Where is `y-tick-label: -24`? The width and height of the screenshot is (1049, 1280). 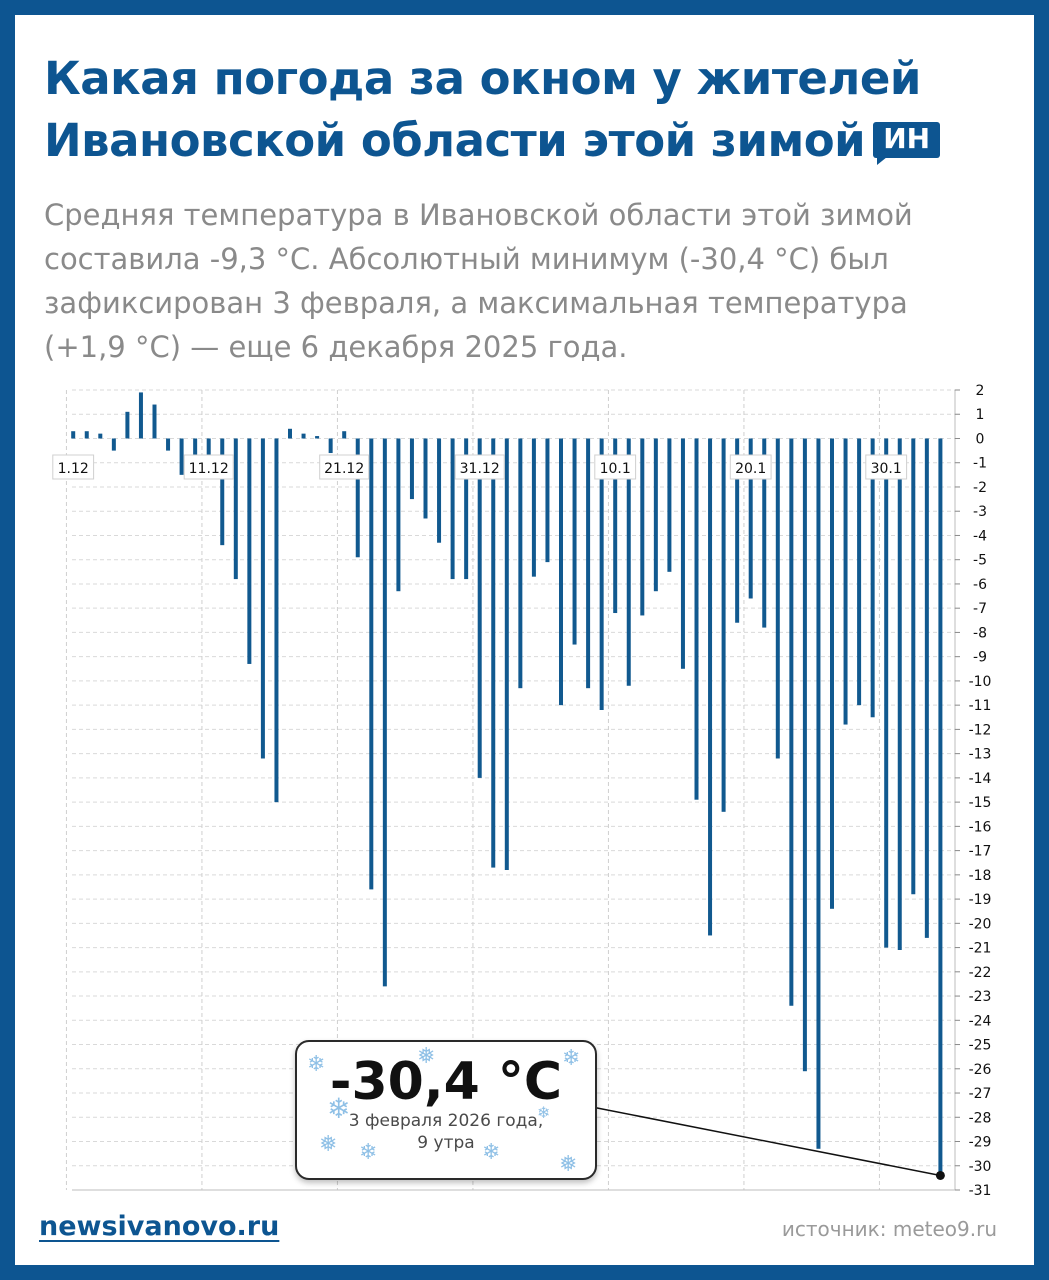
y-tick-label: -24 is located at coordinates (980, 1021).